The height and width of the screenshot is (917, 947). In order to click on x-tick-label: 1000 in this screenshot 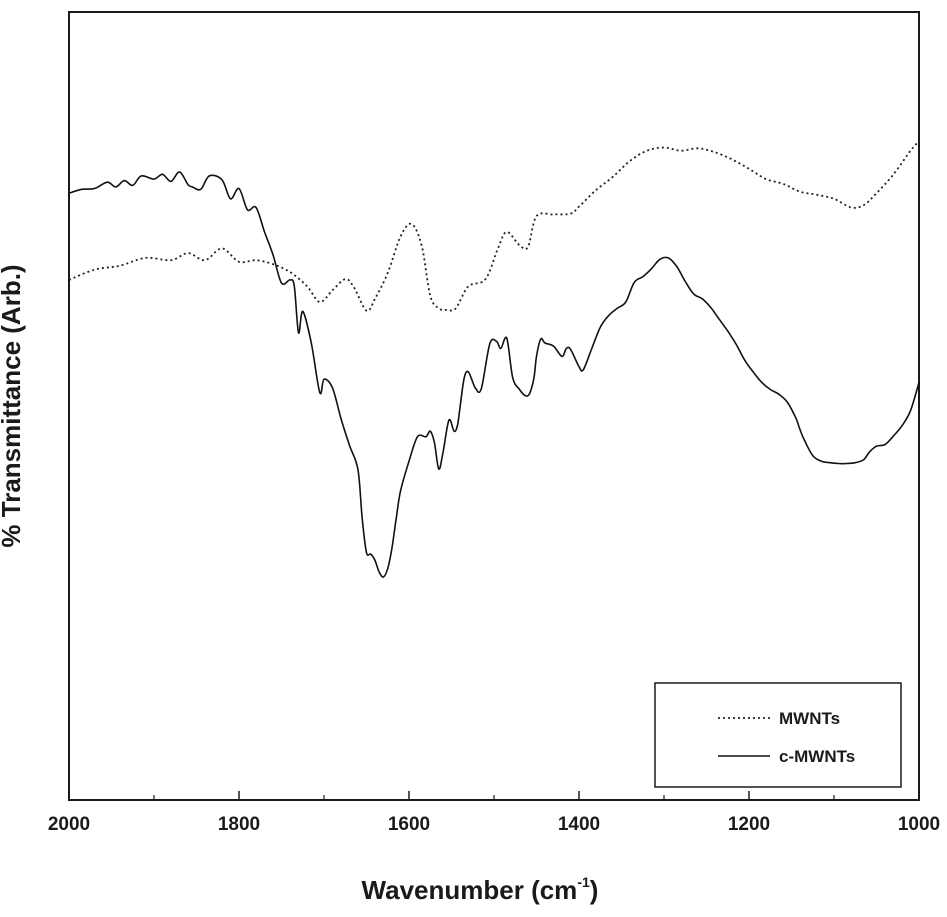, I will do `click(919, 824)`.